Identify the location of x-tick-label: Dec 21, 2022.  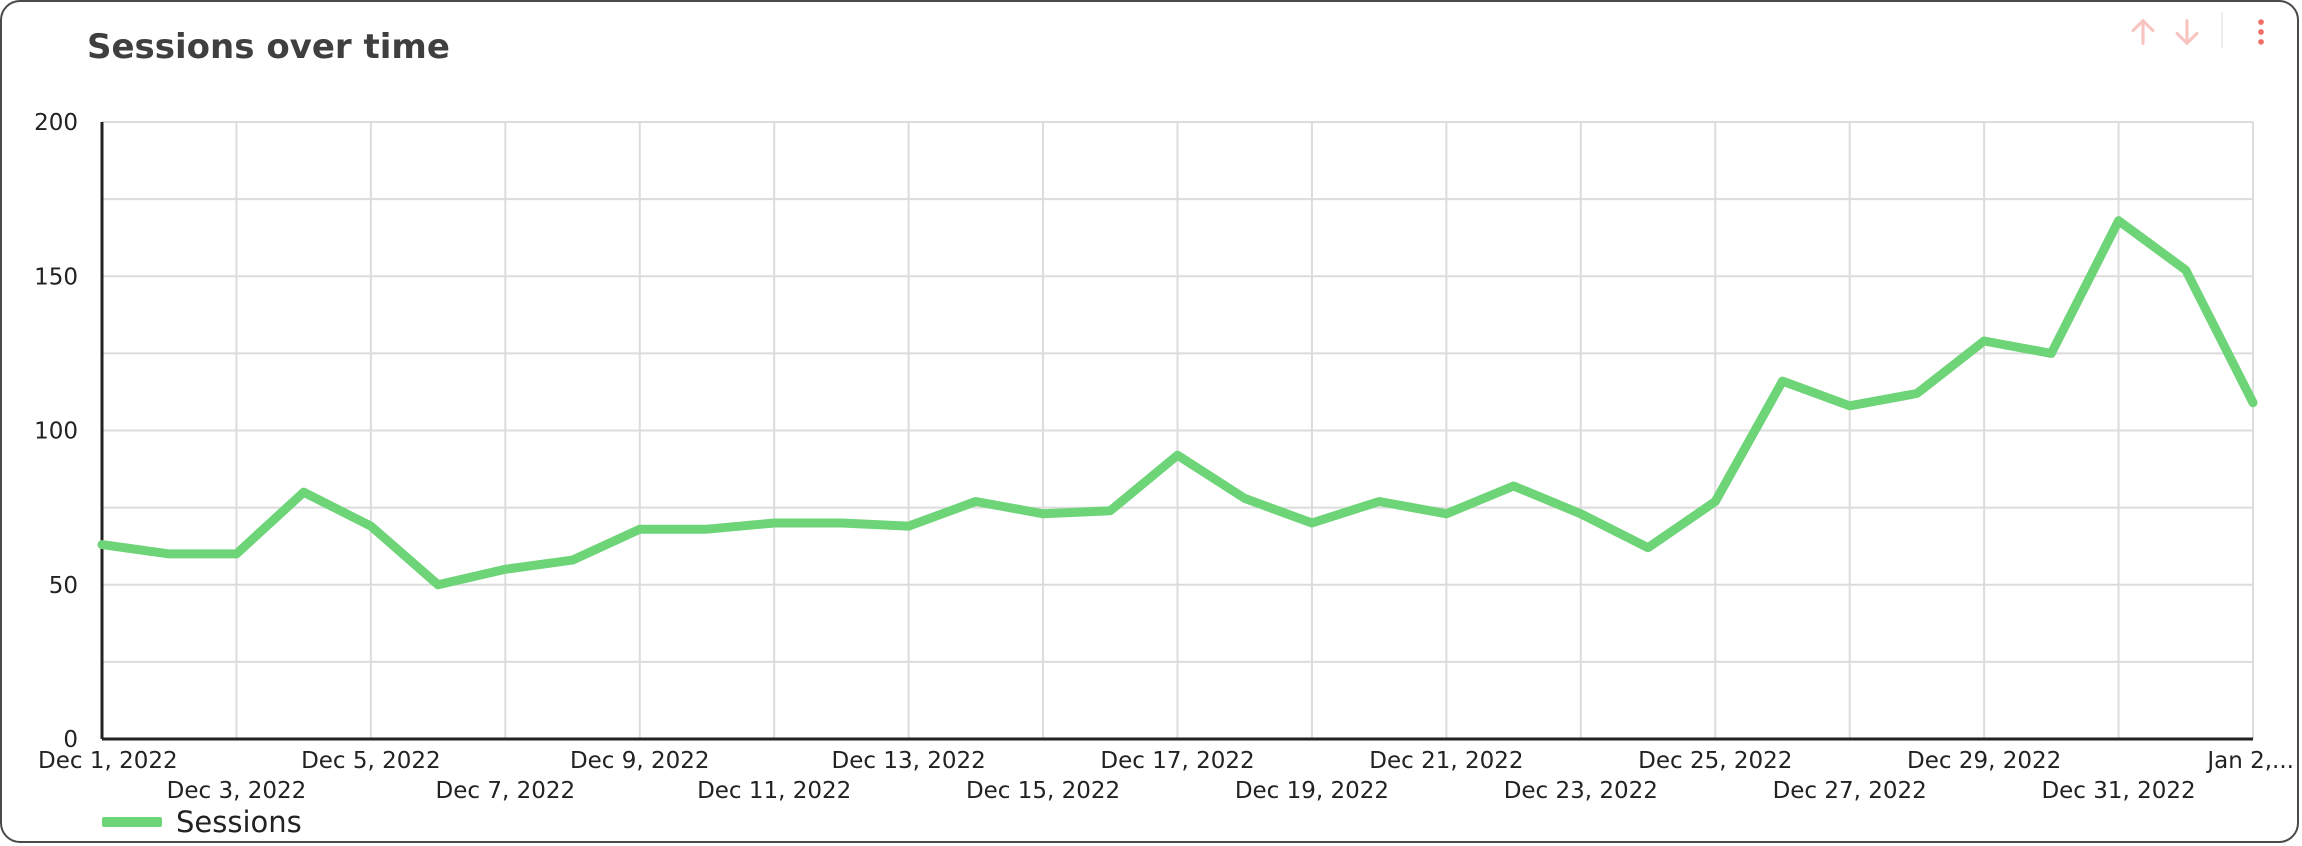
(1446, 761).